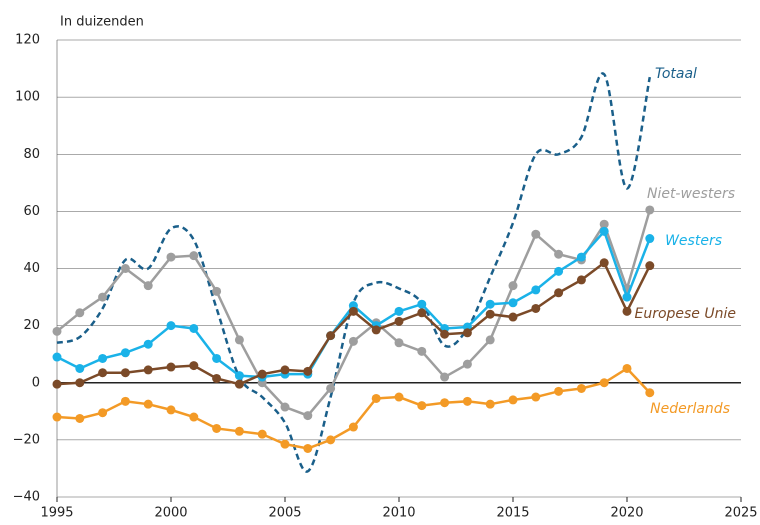 The height and width of the screenshot is (525, 760). I want to click on y-tick-label: 80, so click(31, 154).